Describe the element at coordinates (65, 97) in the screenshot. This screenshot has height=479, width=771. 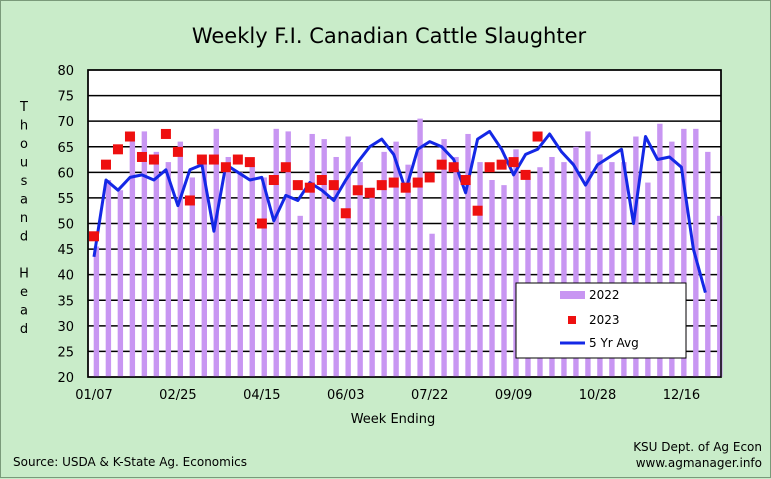
I see `y-tick-label: 75` at that location.